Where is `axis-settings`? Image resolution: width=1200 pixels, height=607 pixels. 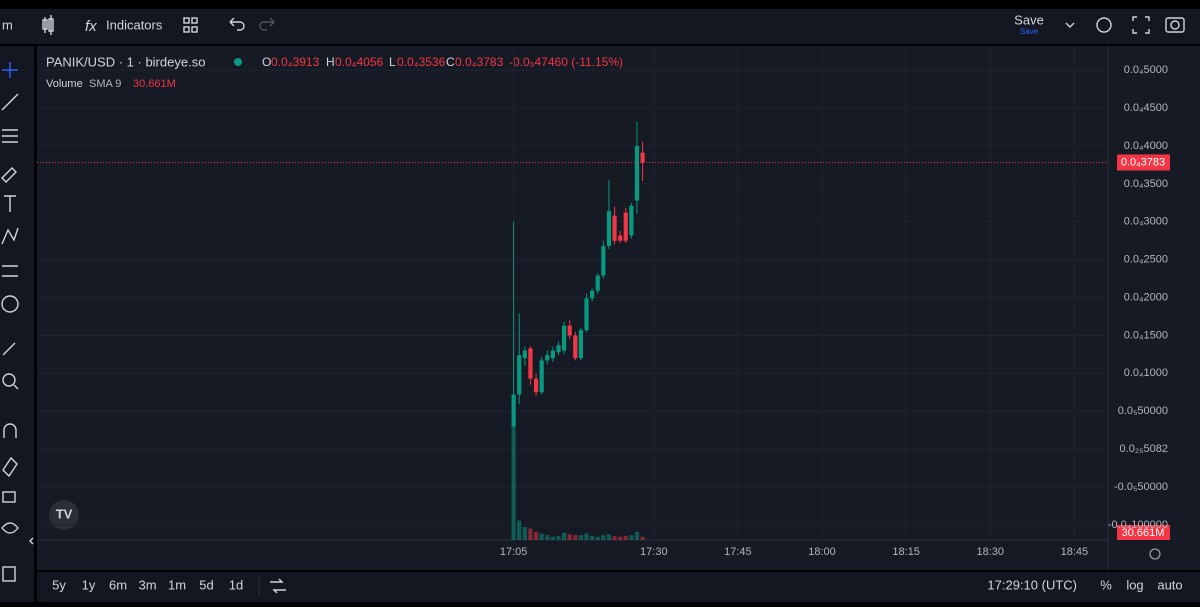
axis-settings is located at coordinates (1155, 554).